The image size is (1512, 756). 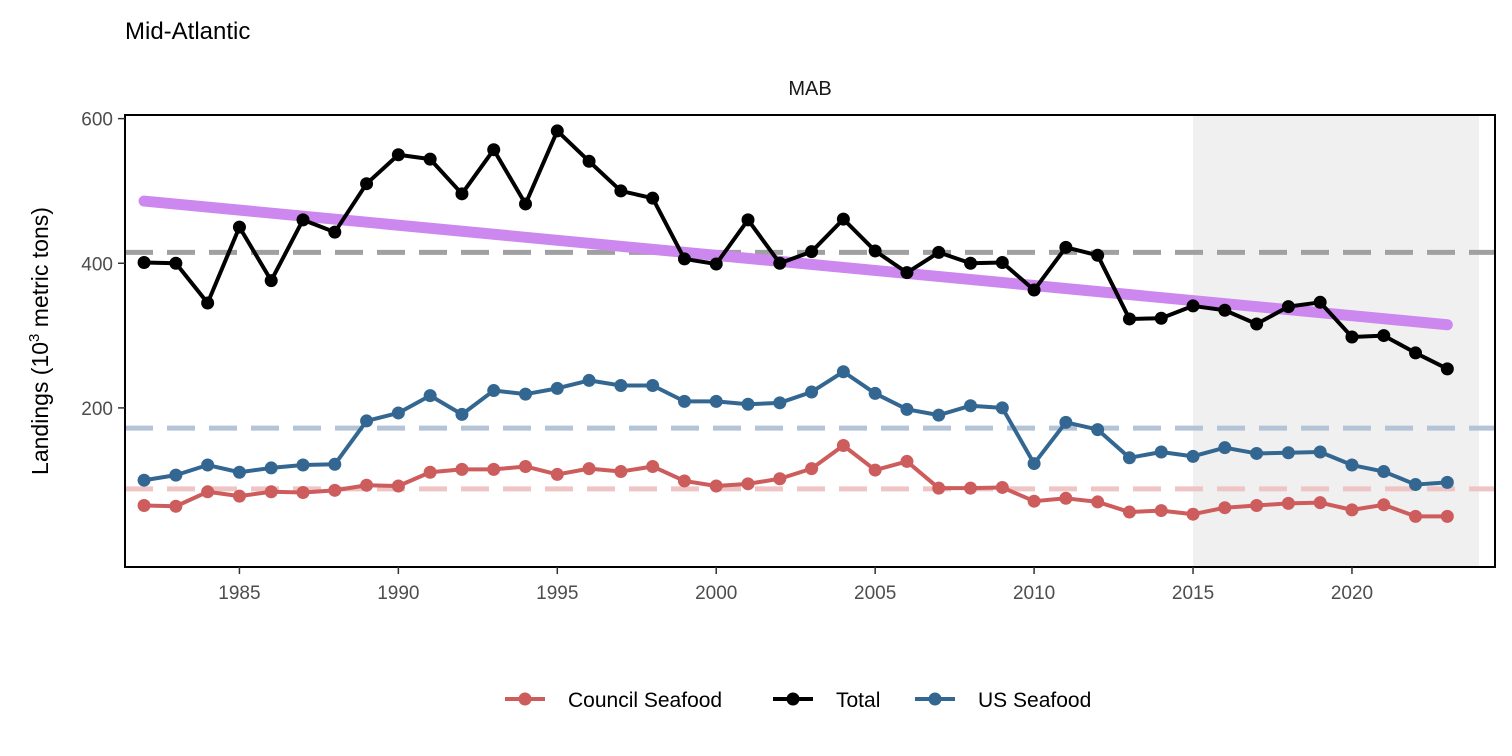 What do you see at coordinates (557, 593) in the screenshot?
I see `x-tick-label: 1995` at bounding box center [557, 593].